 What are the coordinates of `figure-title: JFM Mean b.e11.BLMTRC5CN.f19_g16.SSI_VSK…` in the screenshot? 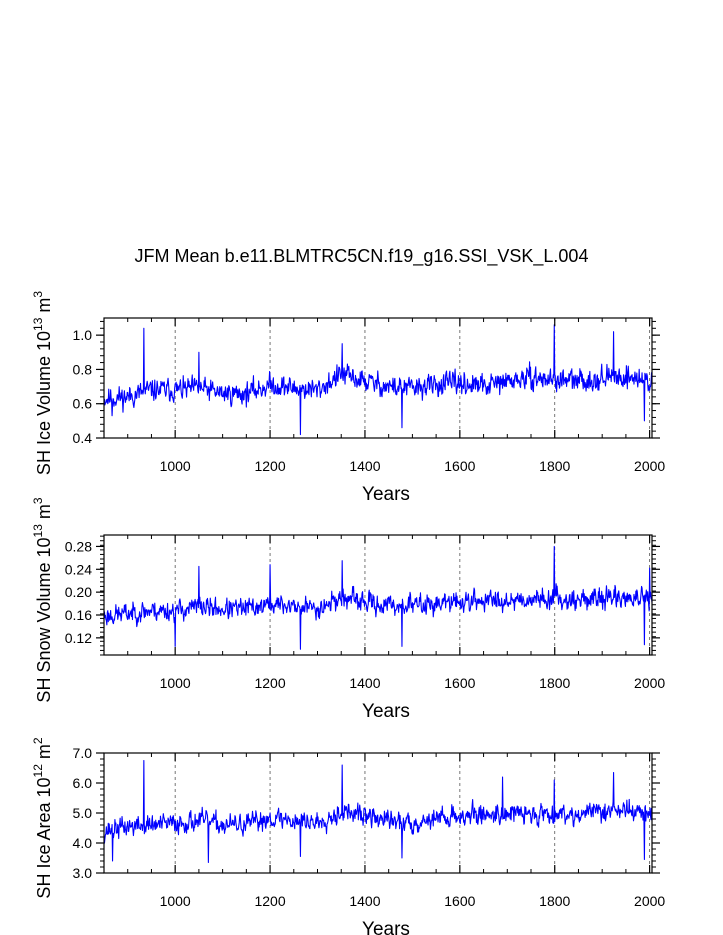 It's located at (361, 256).